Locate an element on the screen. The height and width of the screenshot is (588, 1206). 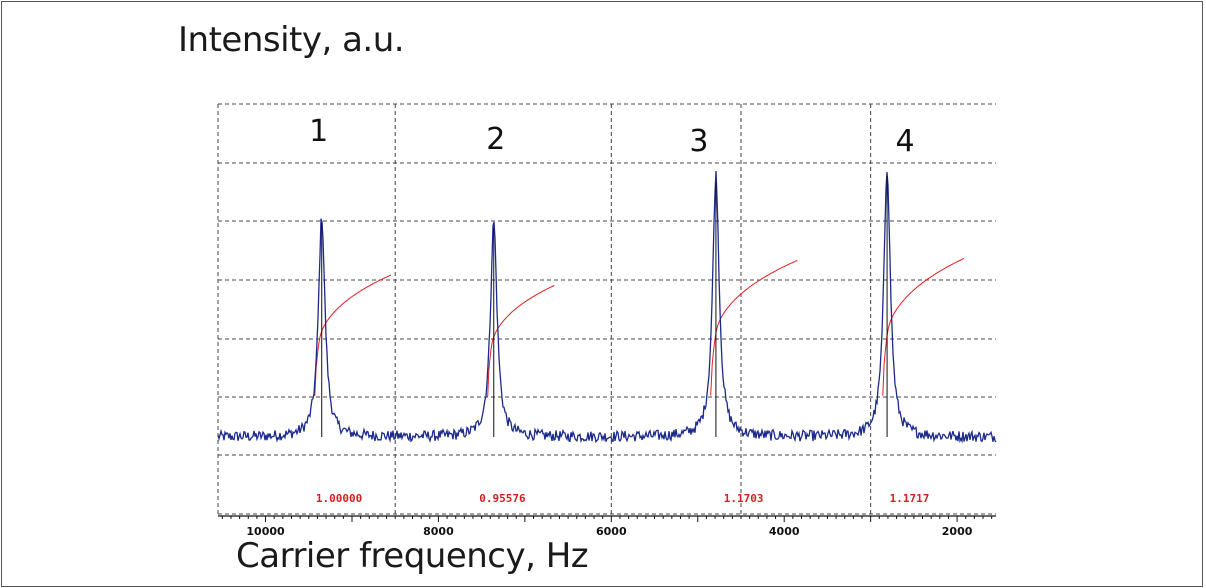
y-axis-label: Intensity, a.u. is located at coordinates (291, 40).